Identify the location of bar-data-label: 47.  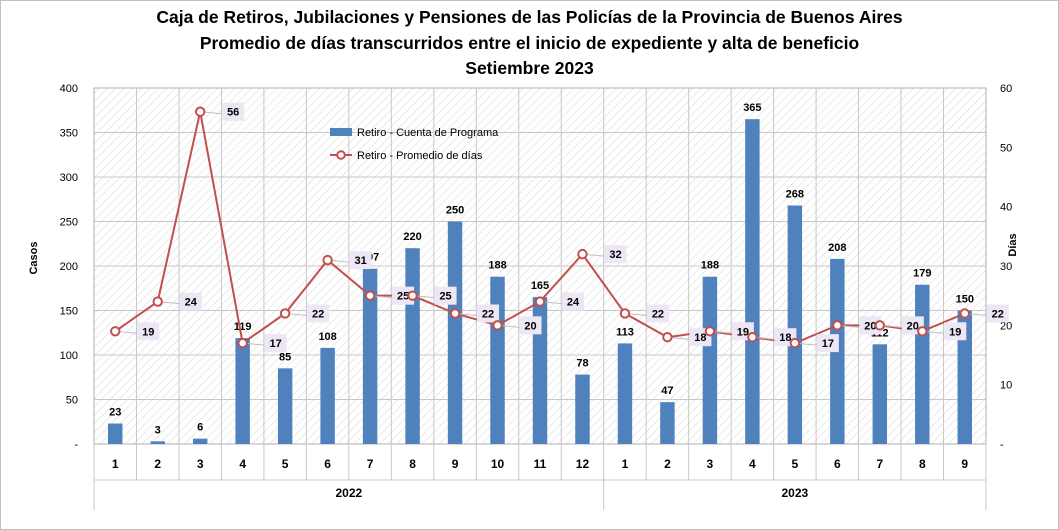
(667, 391).